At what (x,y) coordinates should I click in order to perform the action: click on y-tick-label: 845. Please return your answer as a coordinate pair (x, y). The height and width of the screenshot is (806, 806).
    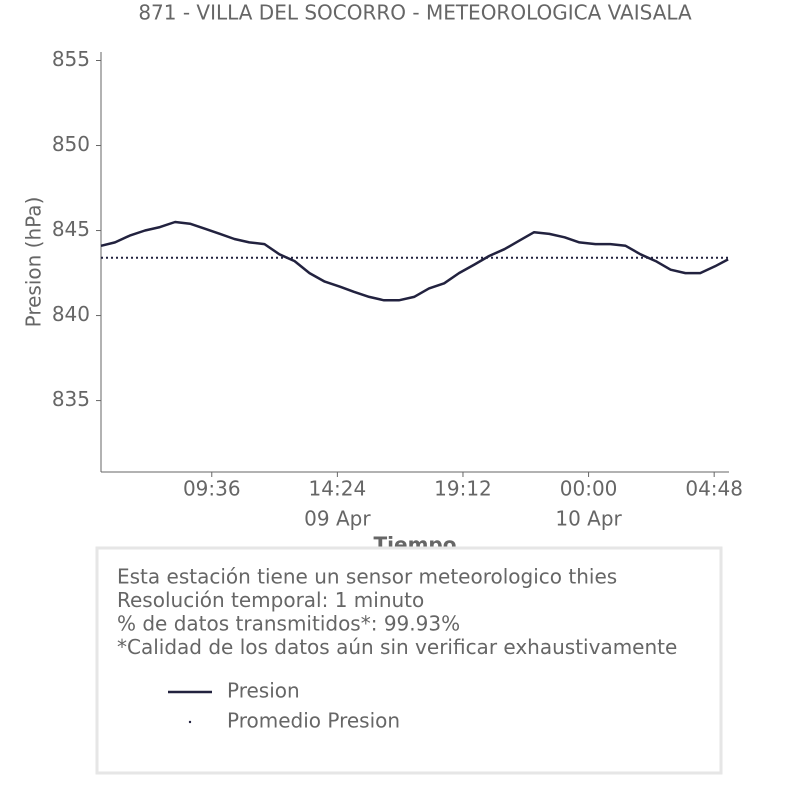
    Looking at the image, I should click on (71, 229).